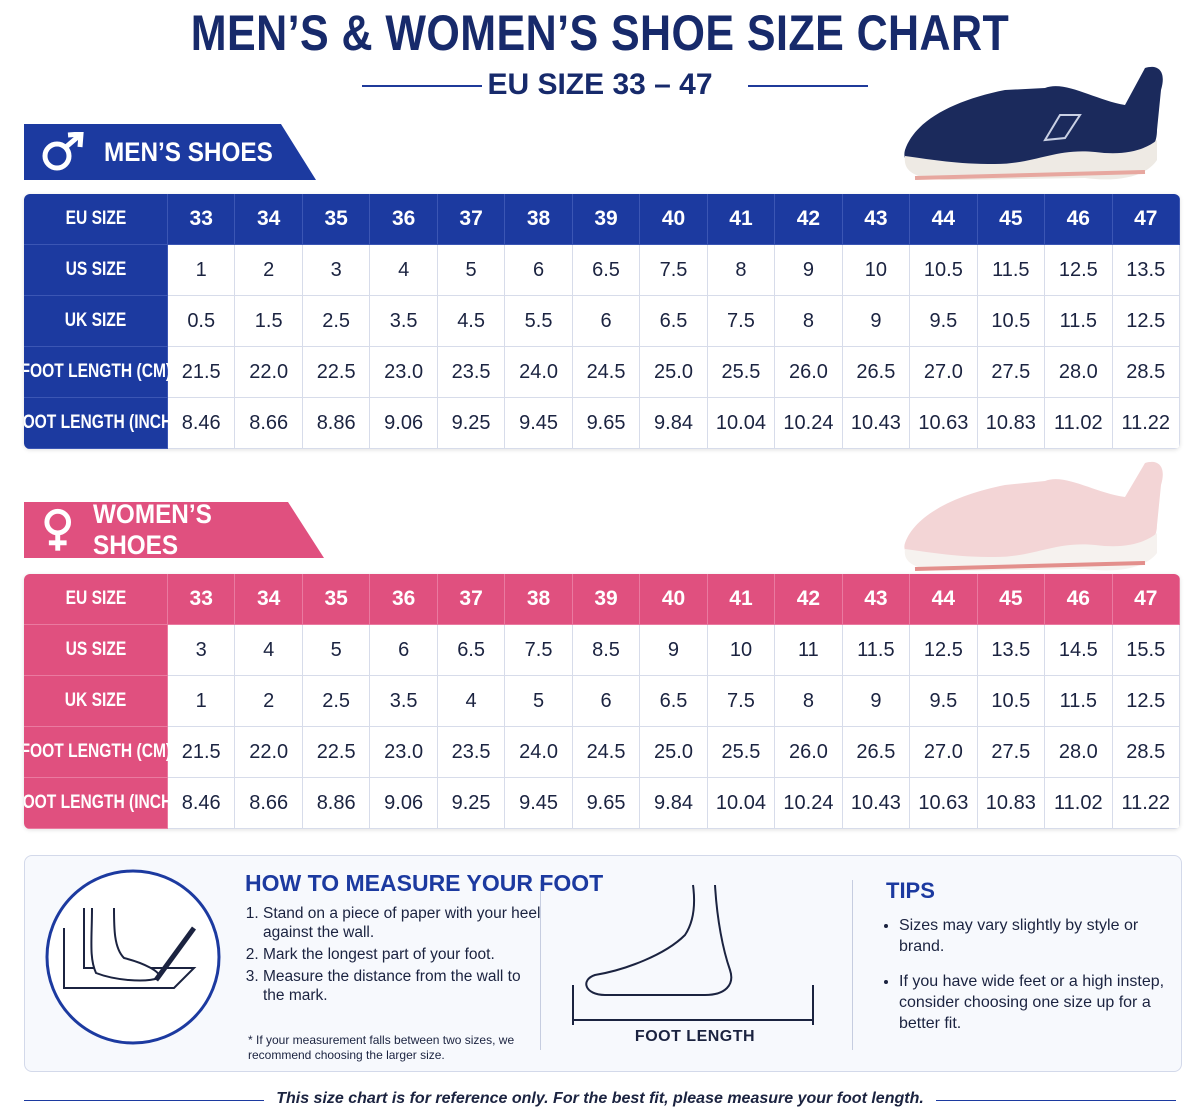  Describe the element at coordinates (606, 423) in the screenshot. I see `cell: 9.65` at that location.